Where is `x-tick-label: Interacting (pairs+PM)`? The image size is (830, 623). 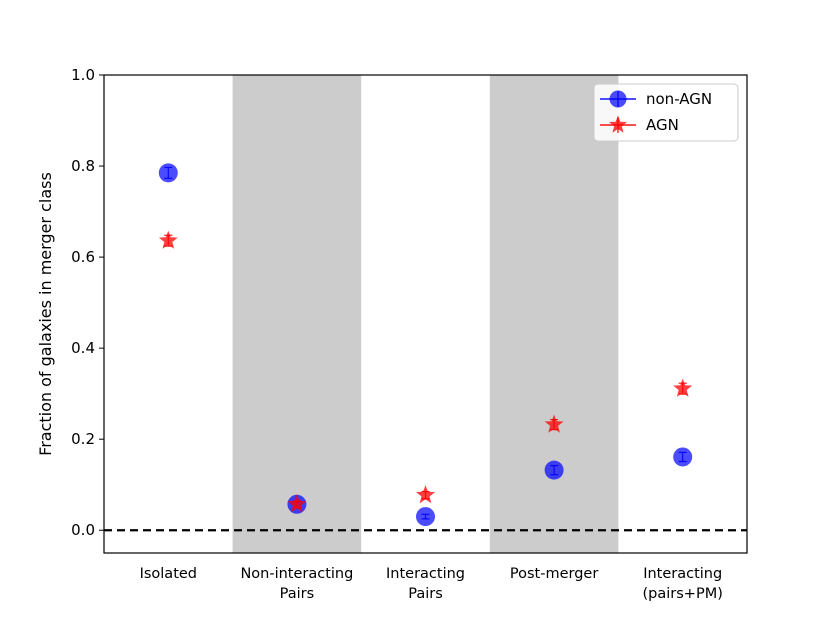
x-tick-label: Interacting (pairs+PM) is located at coordinates (683, 584).